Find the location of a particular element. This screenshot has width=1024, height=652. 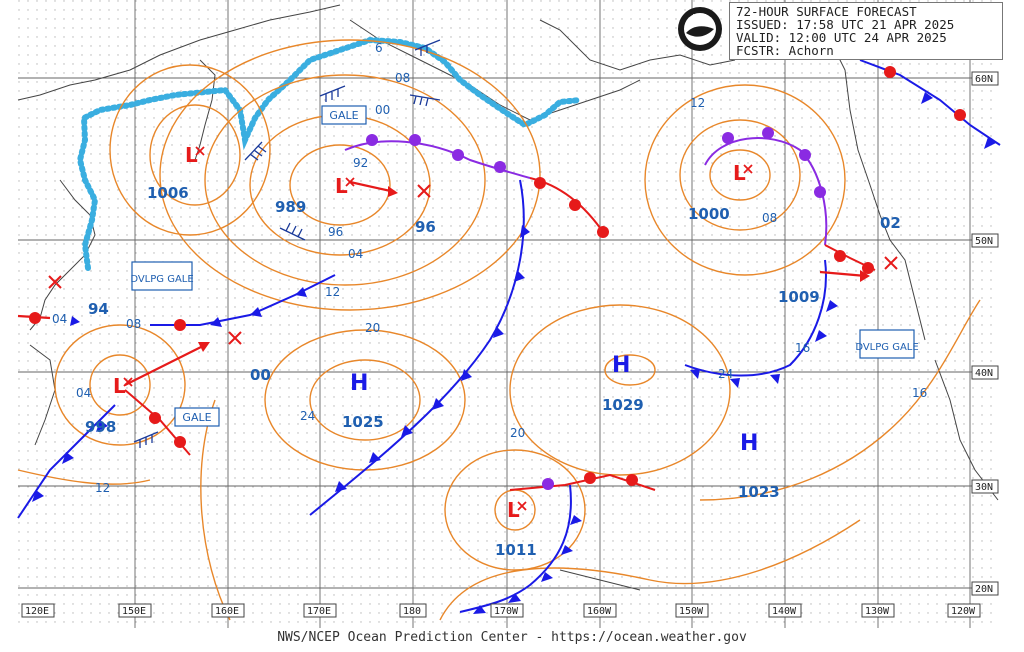

lon-label: 160E is located at coordinates (227, 611).